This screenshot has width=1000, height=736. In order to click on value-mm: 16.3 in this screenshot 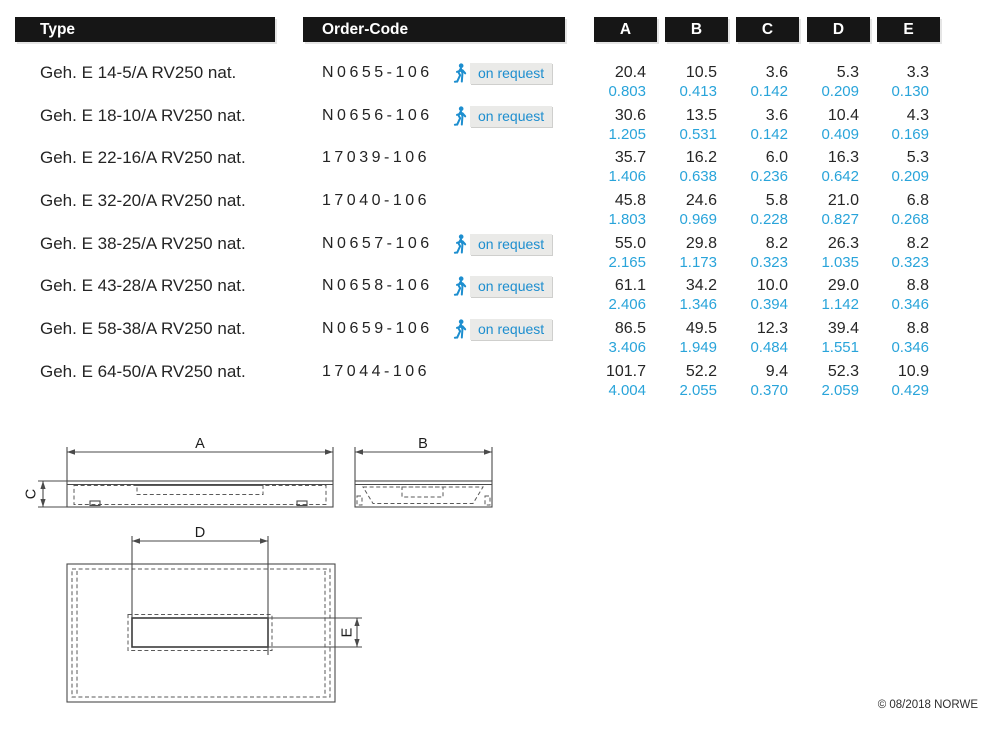, I will do `click(843, 157)`.